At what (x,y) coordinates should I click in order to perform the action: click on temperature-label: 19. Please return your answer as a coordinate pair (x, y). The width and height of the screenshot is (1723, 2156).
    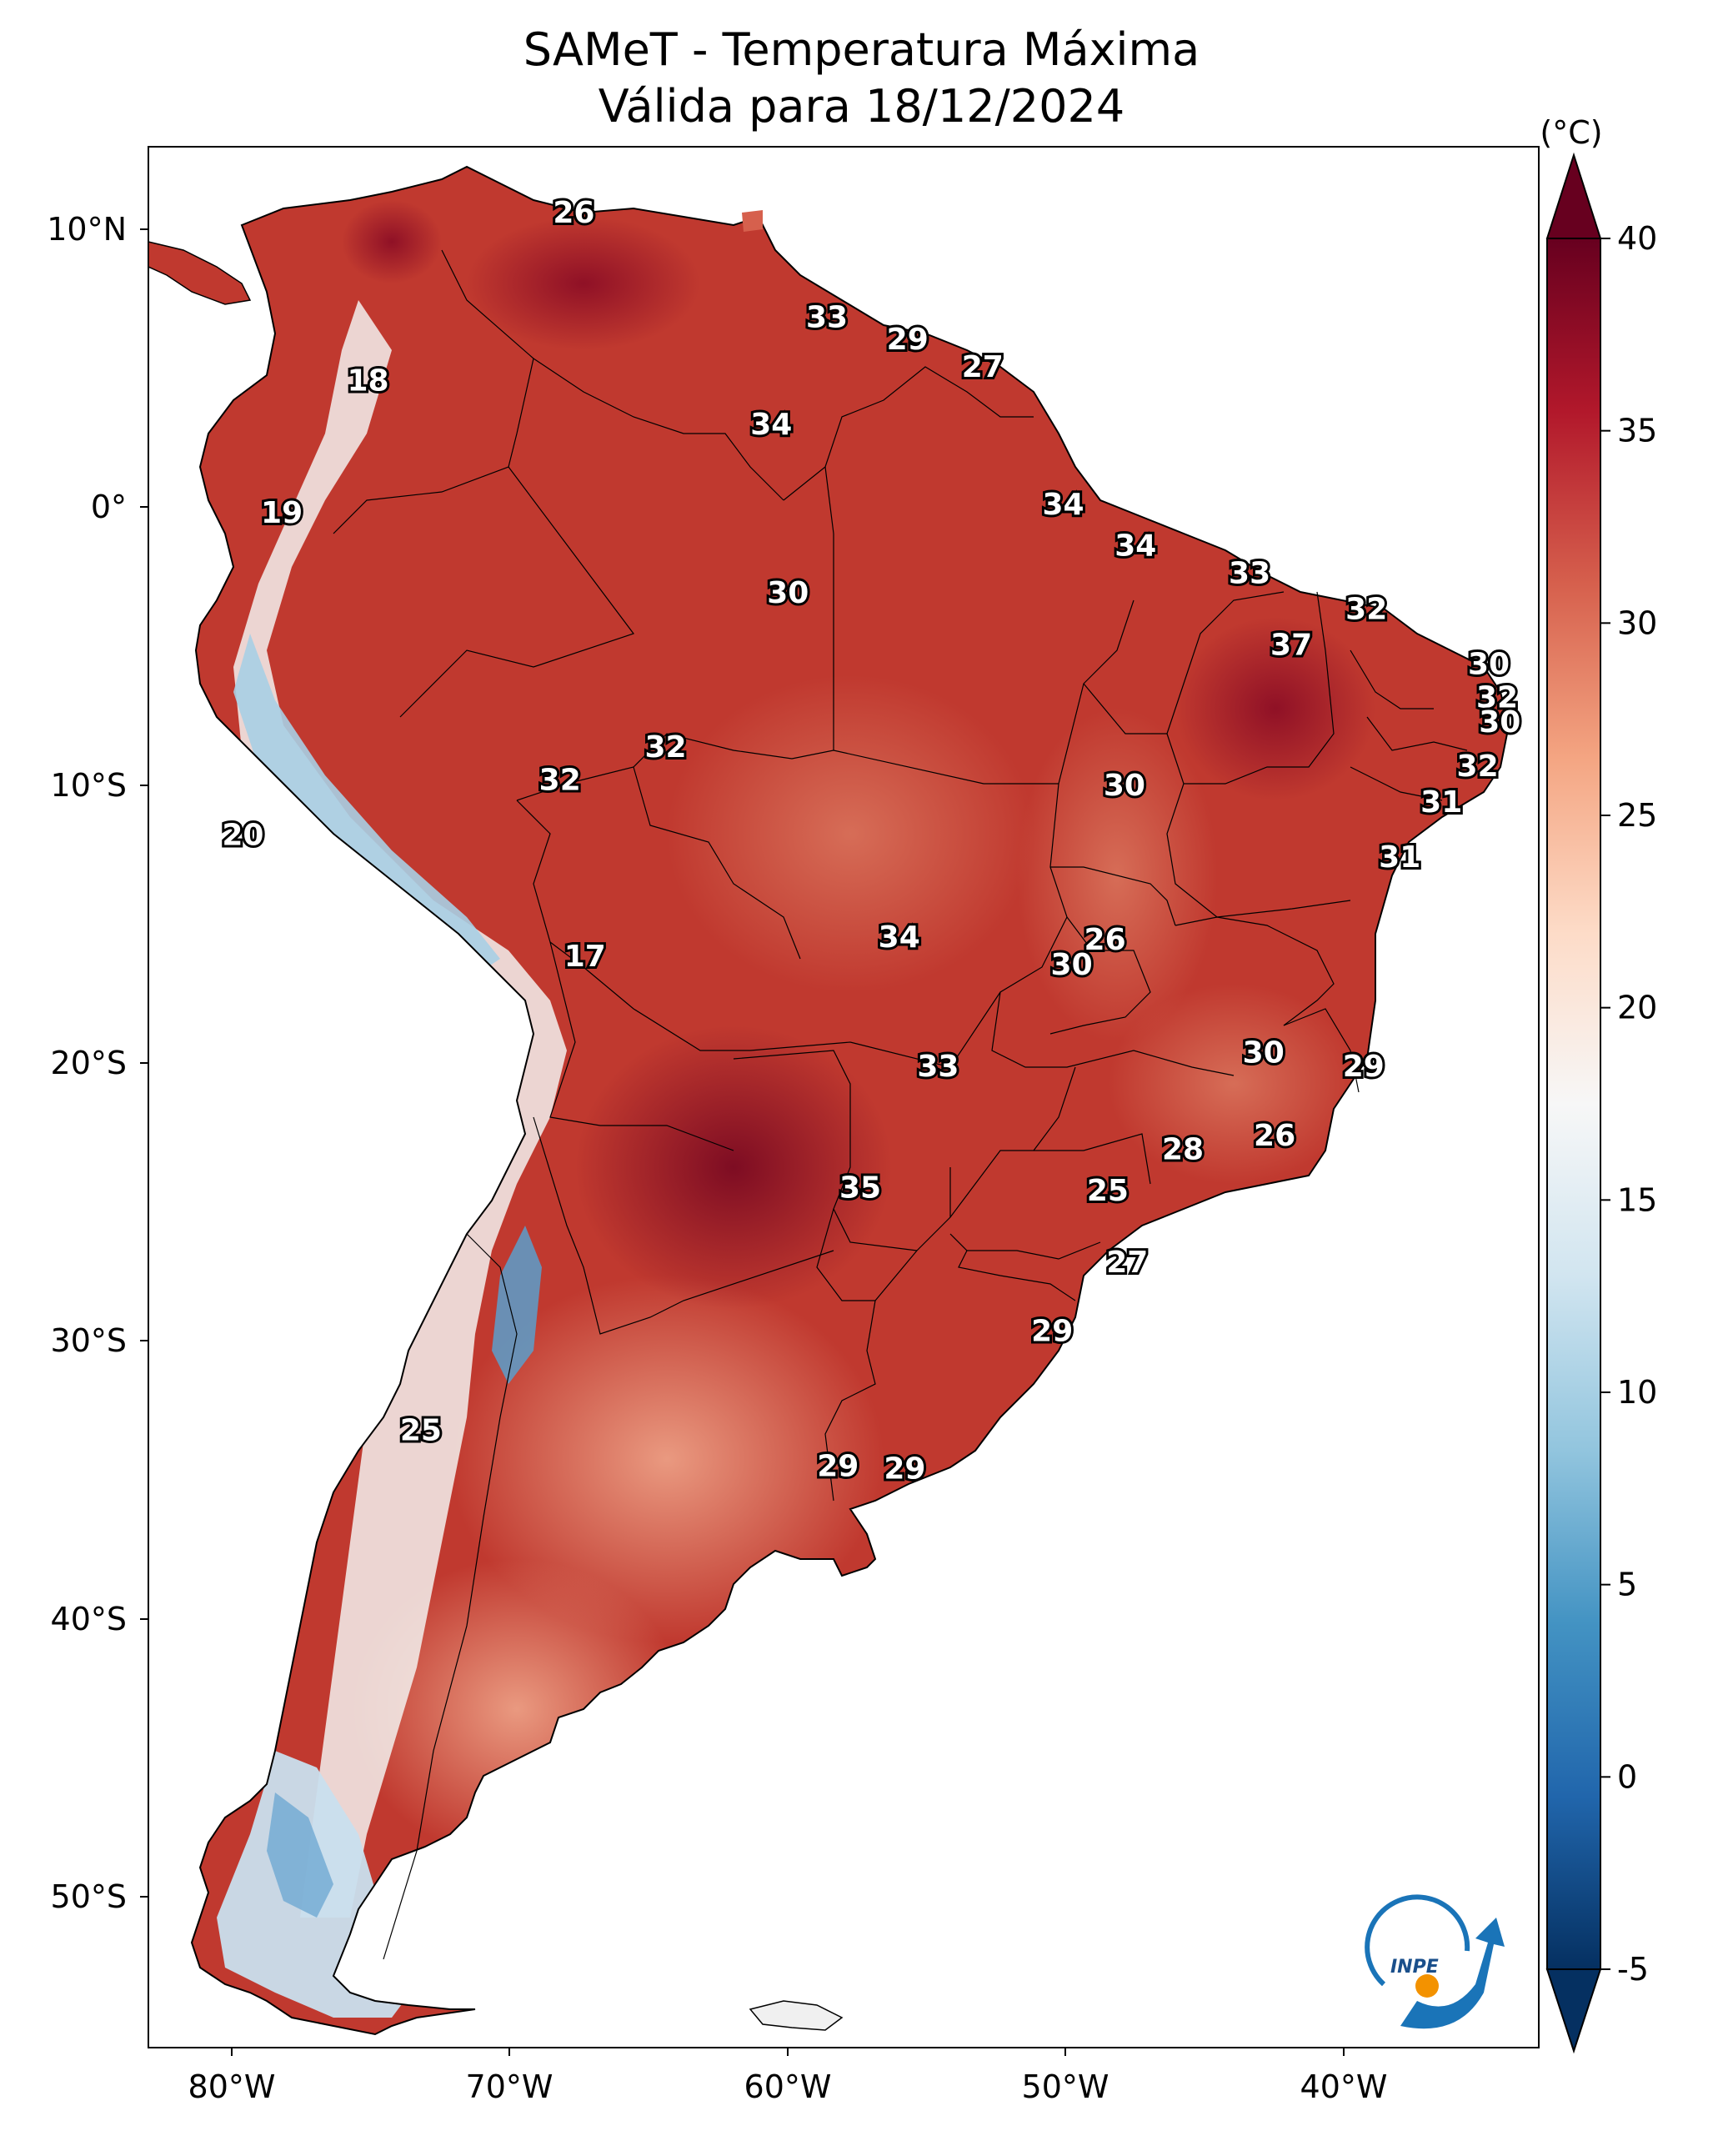
    Looking at the image, I should click on (282, 513).